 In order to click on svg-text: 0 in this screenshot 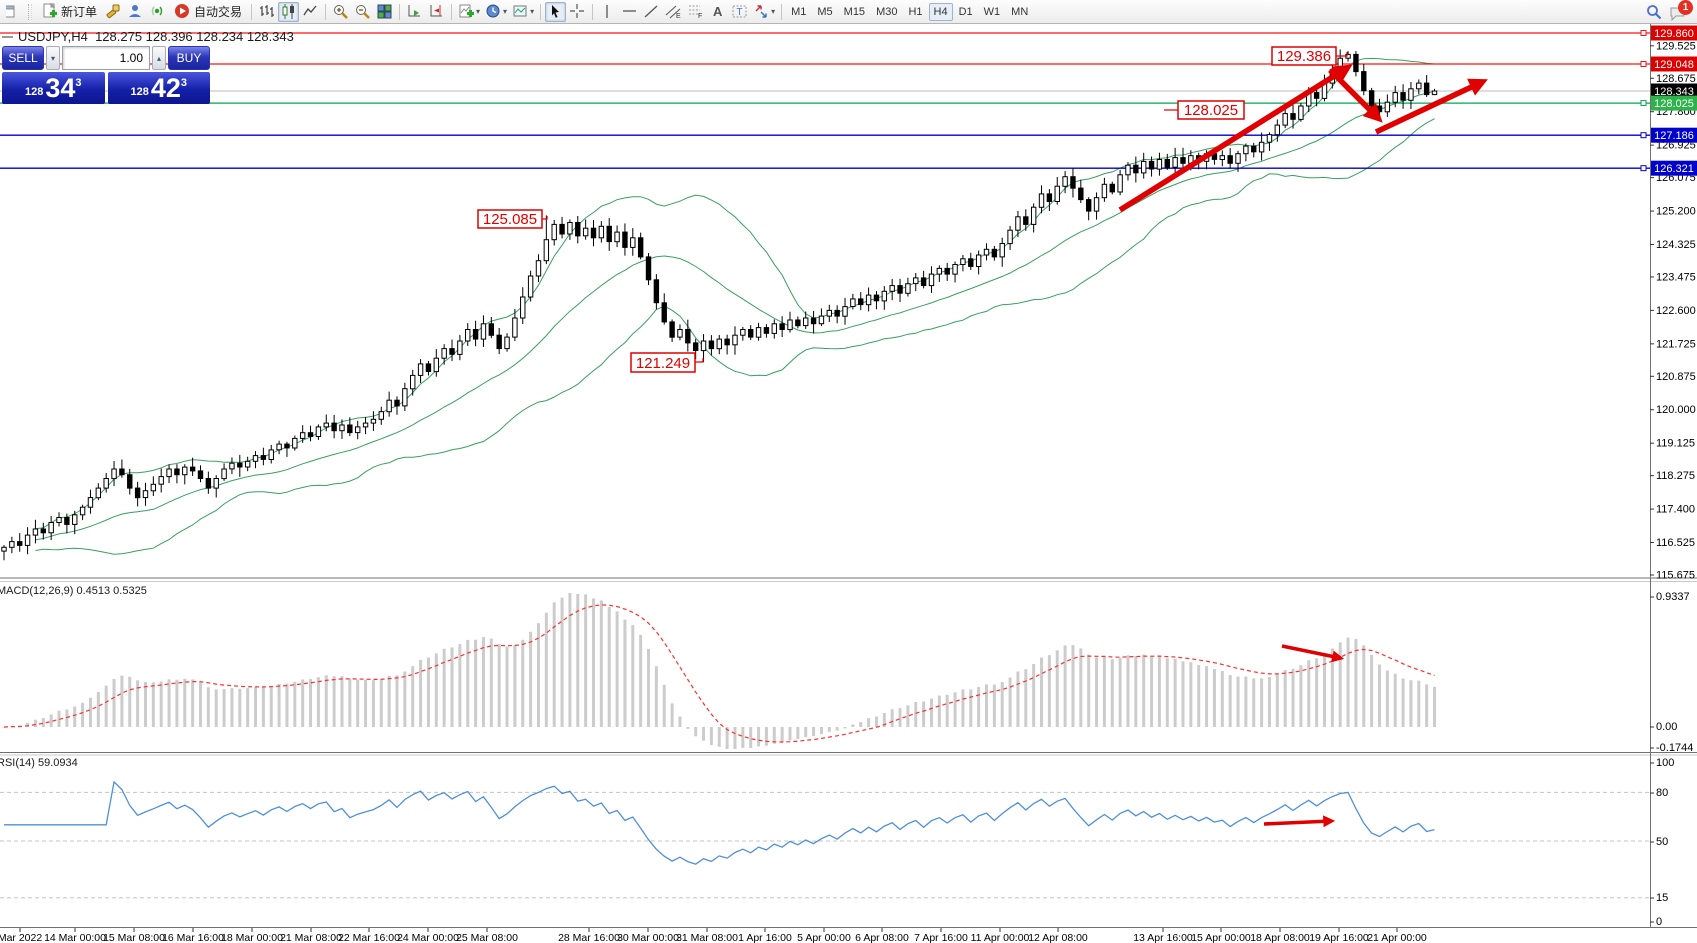, I will do `click(1659, 922)`.